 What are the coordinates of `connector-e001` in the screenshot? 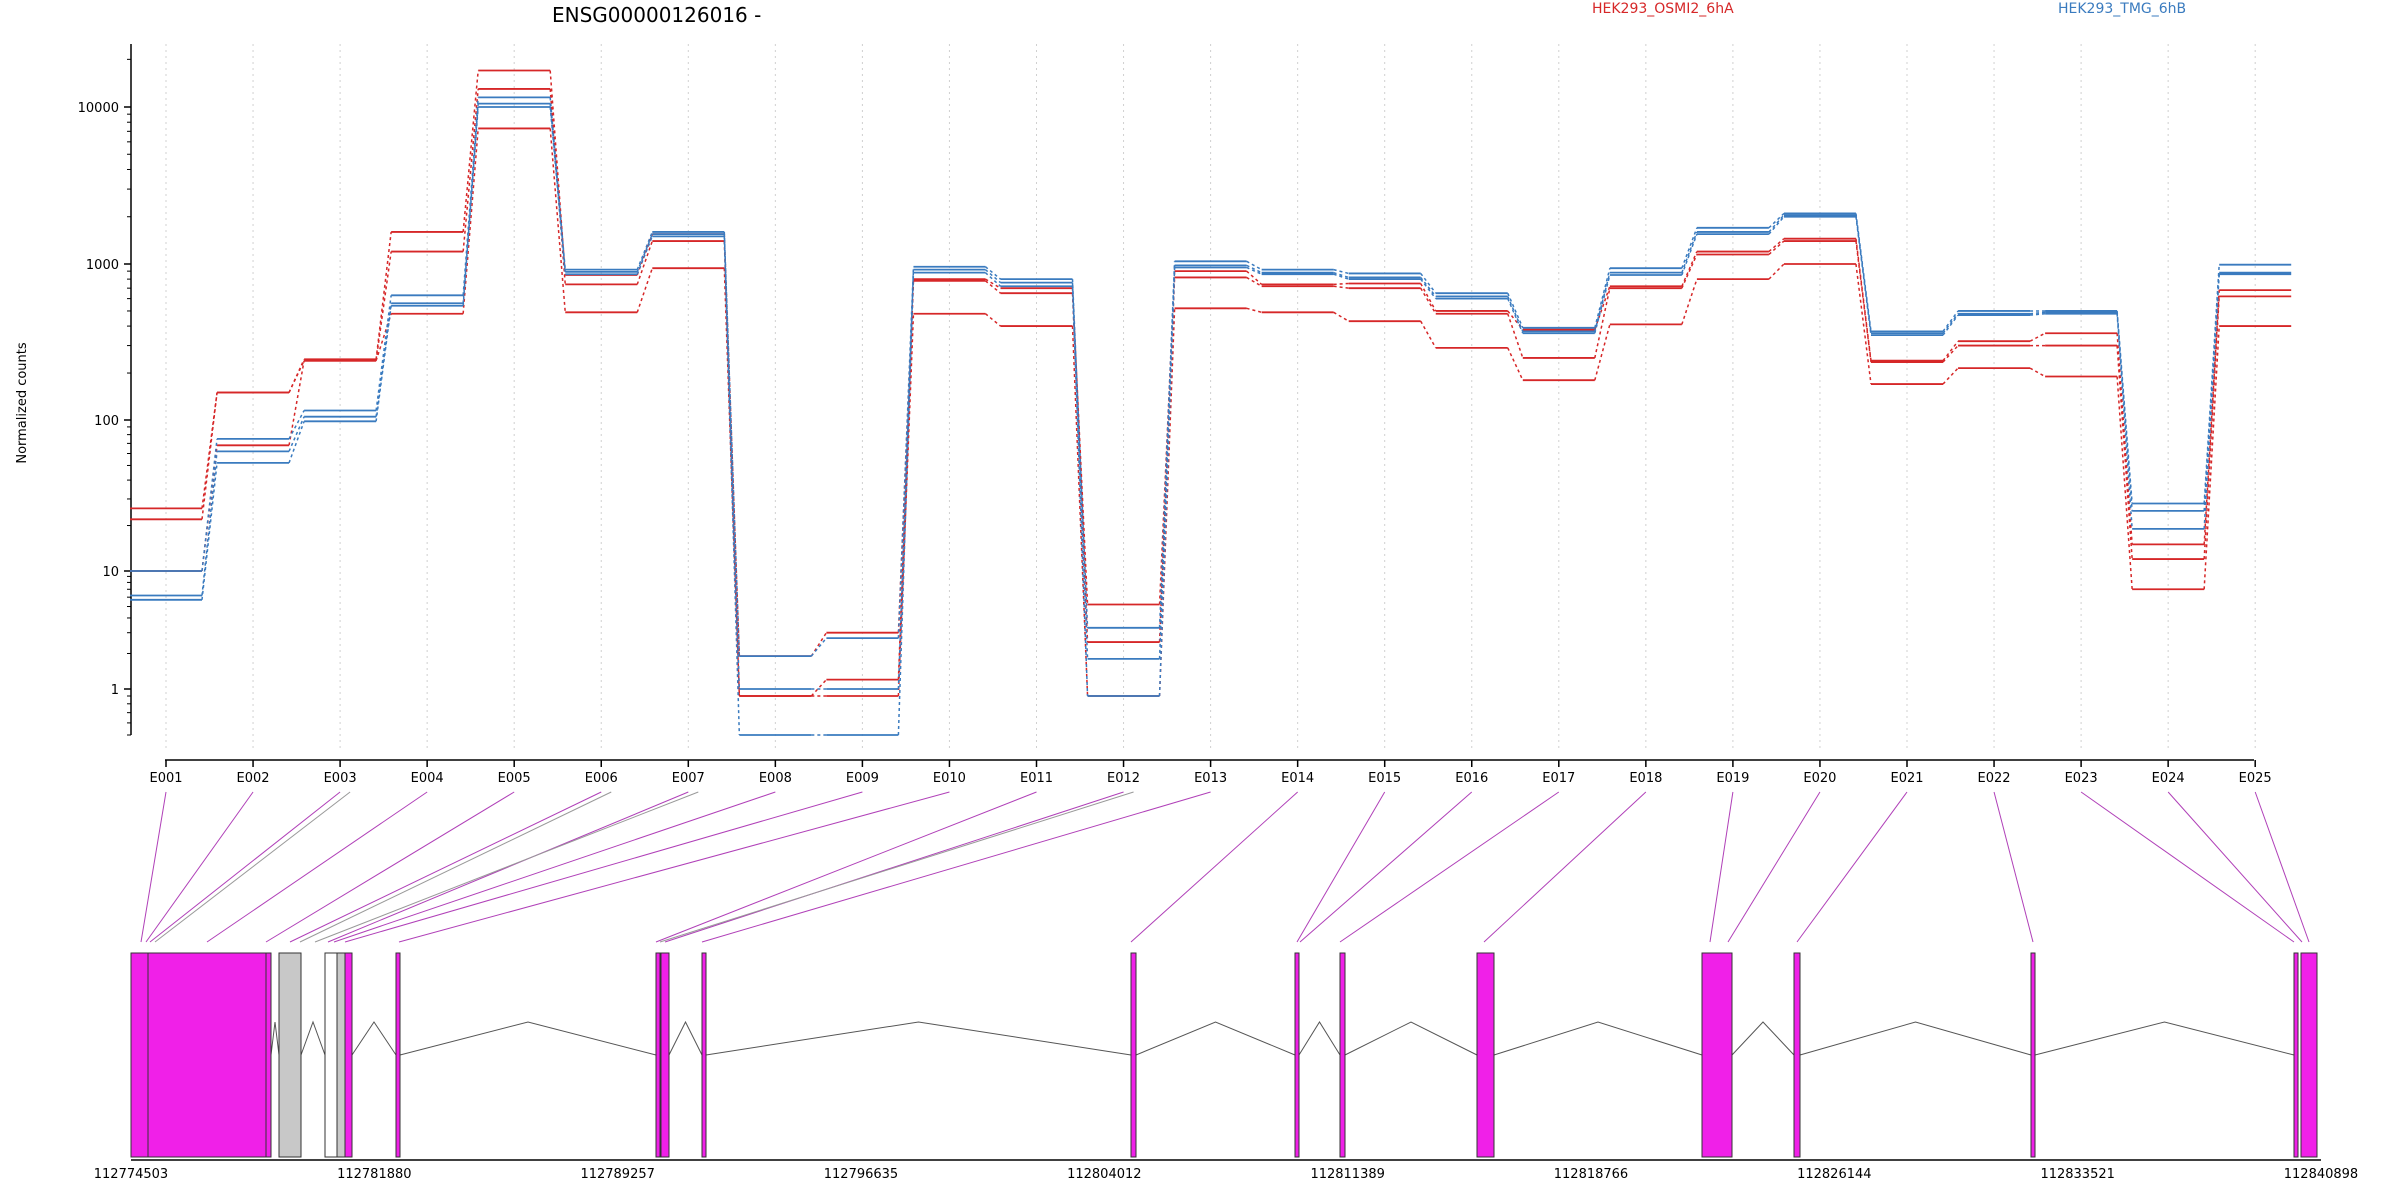 It's located at (153, 867).